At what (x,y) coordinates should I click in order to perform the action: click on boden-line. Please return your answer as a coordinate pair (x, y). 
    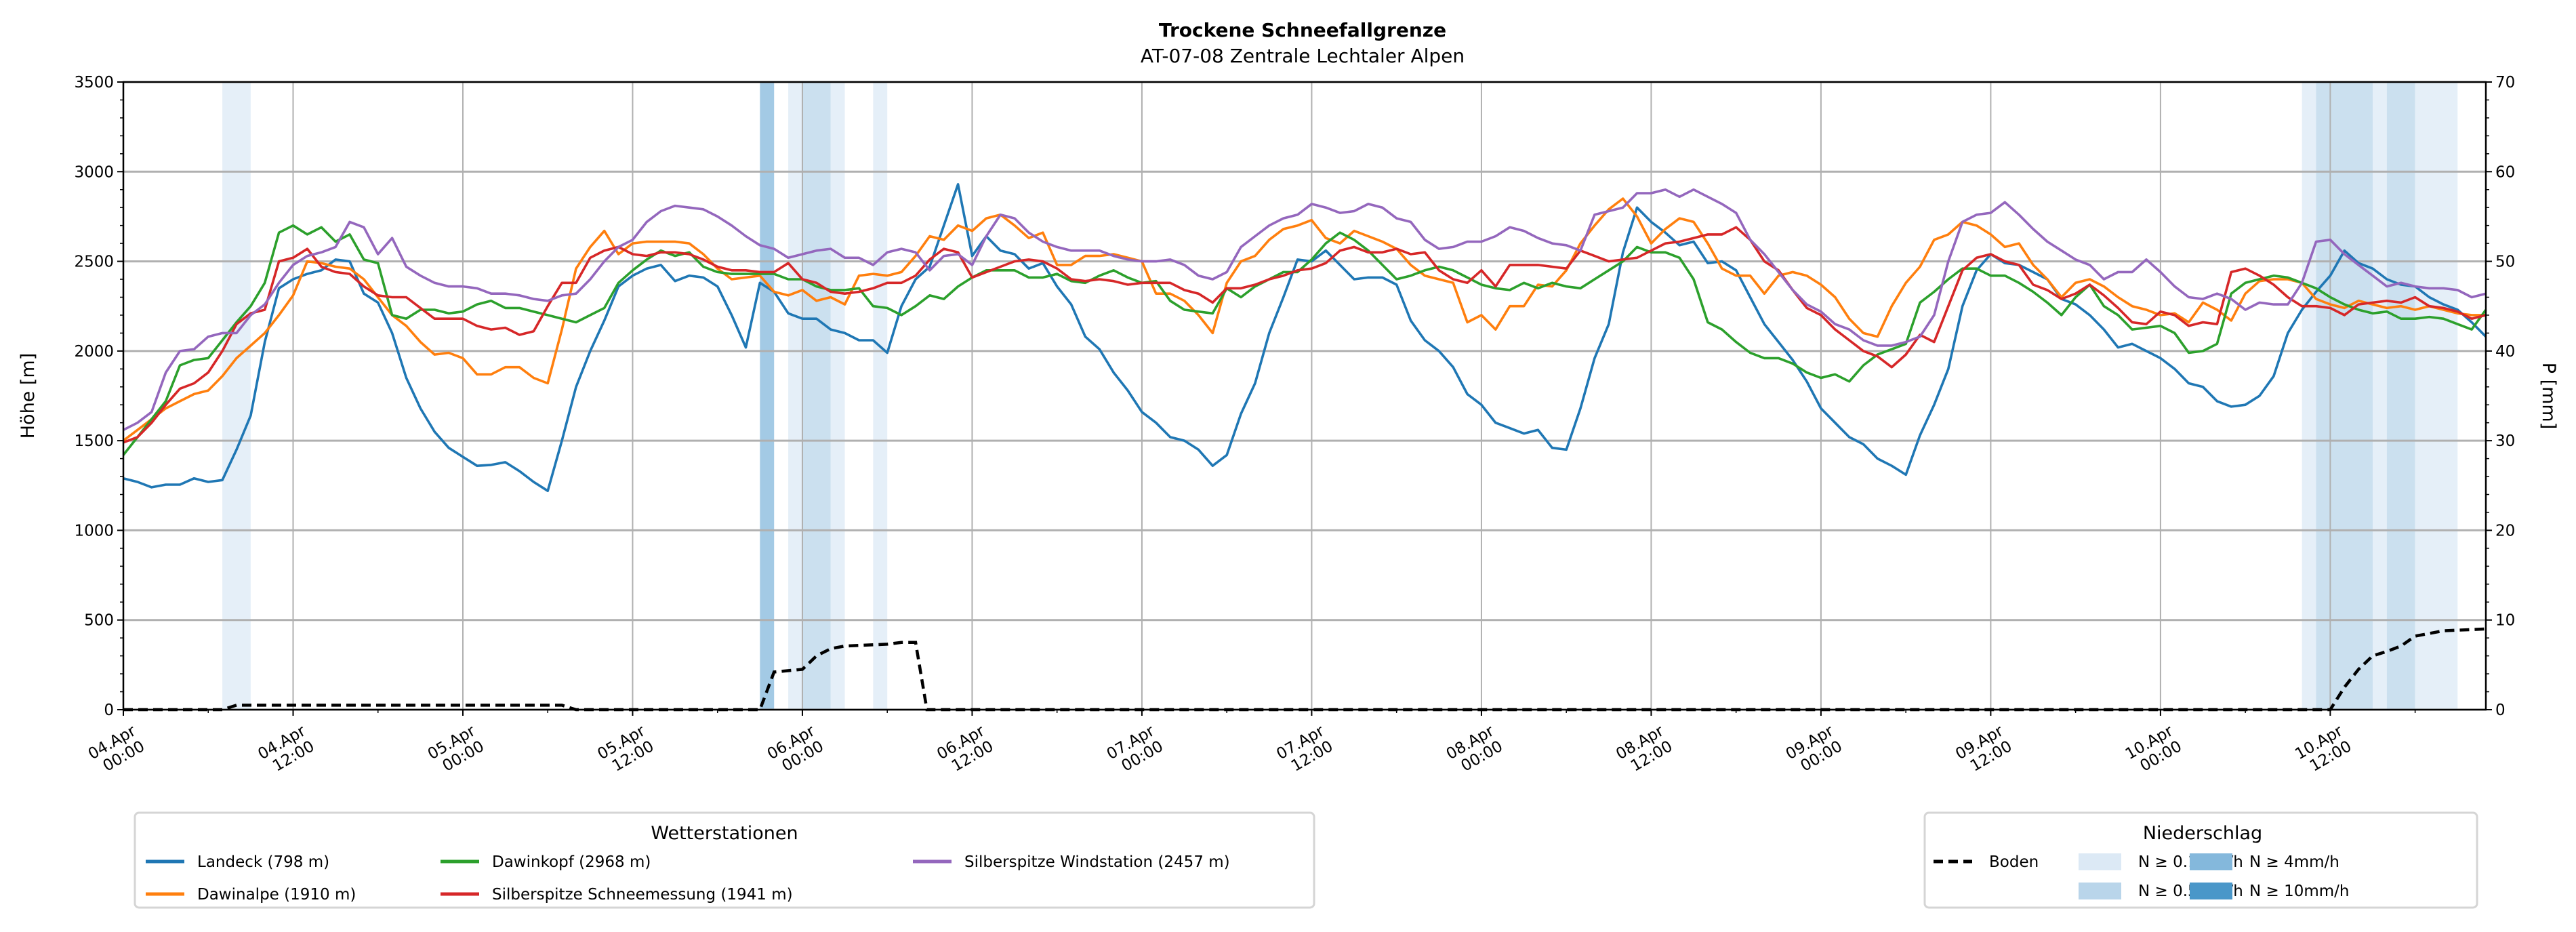
    Looking at the image, I should click on (1305, 669).